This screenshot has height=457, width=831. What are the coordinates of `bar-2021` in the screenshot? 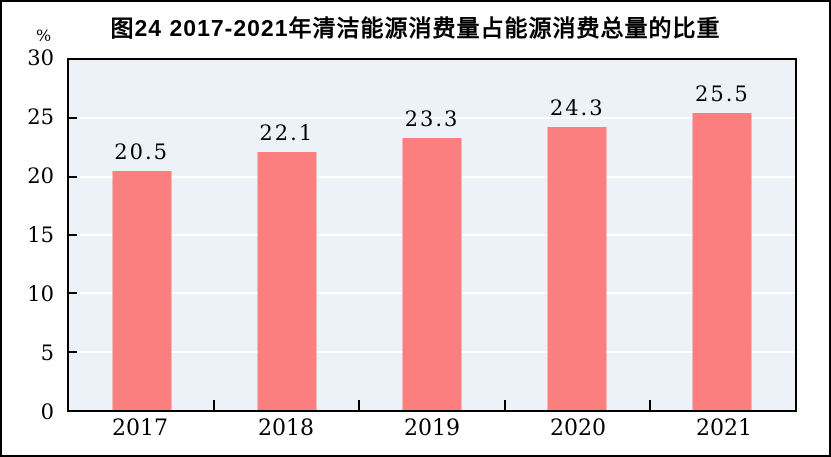 It's located at (722, 261).